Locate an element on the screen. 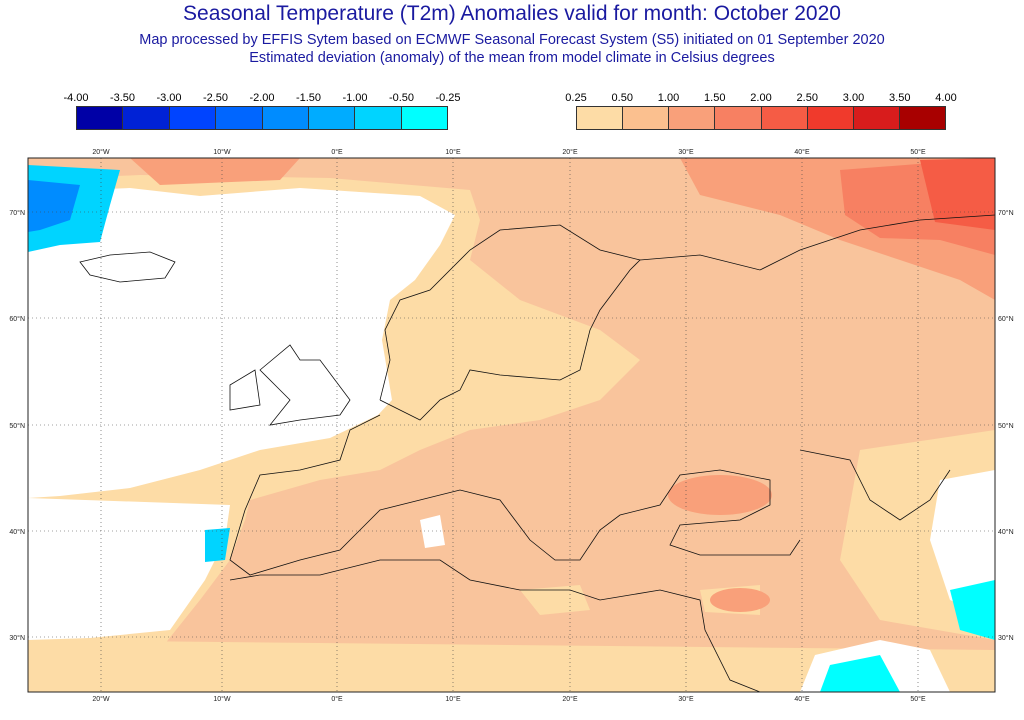 The height and width of the screenshot is (720, 1024). lon-label-bottom: 50°E is located at coordinates (918, 699).